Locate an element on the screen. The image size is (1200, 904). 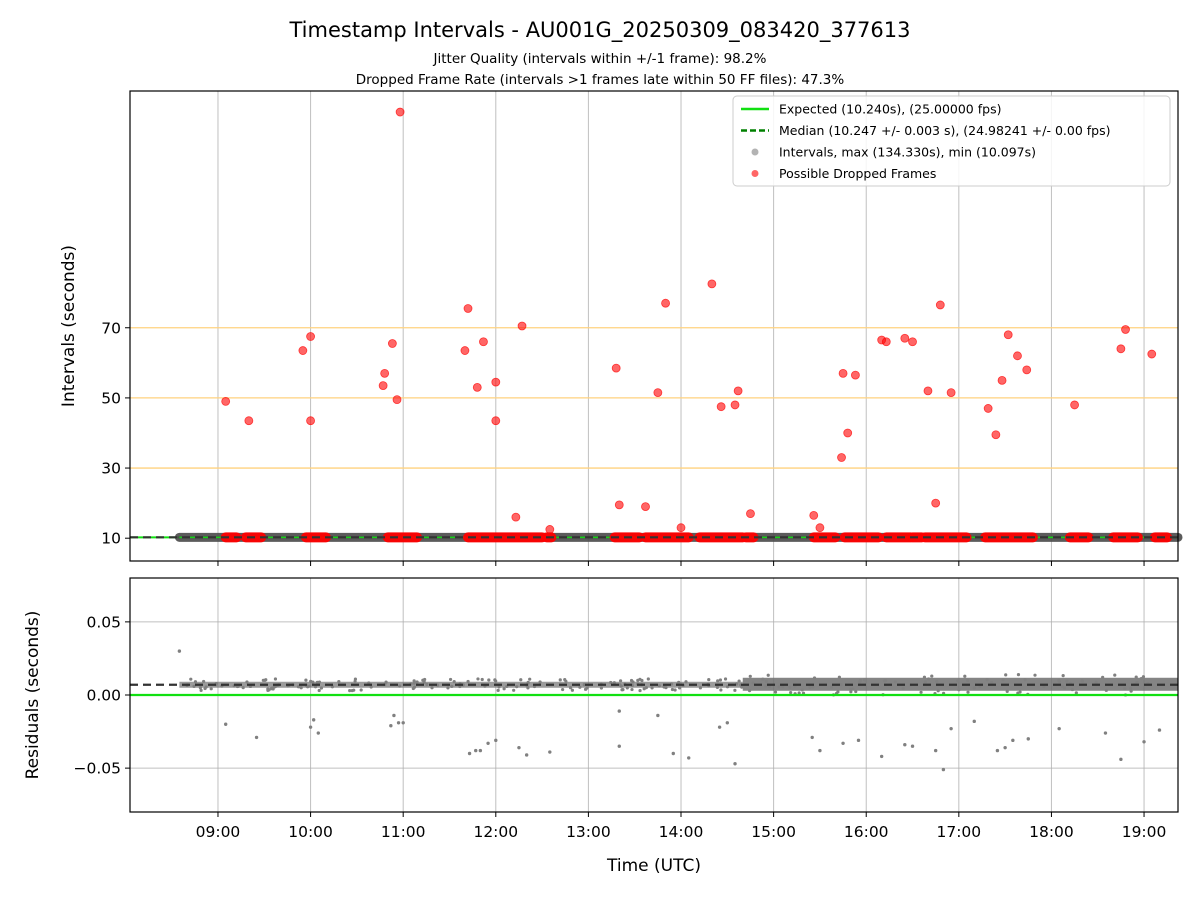
x-tick-label: 13:00 is located at coordinates (588, 832).